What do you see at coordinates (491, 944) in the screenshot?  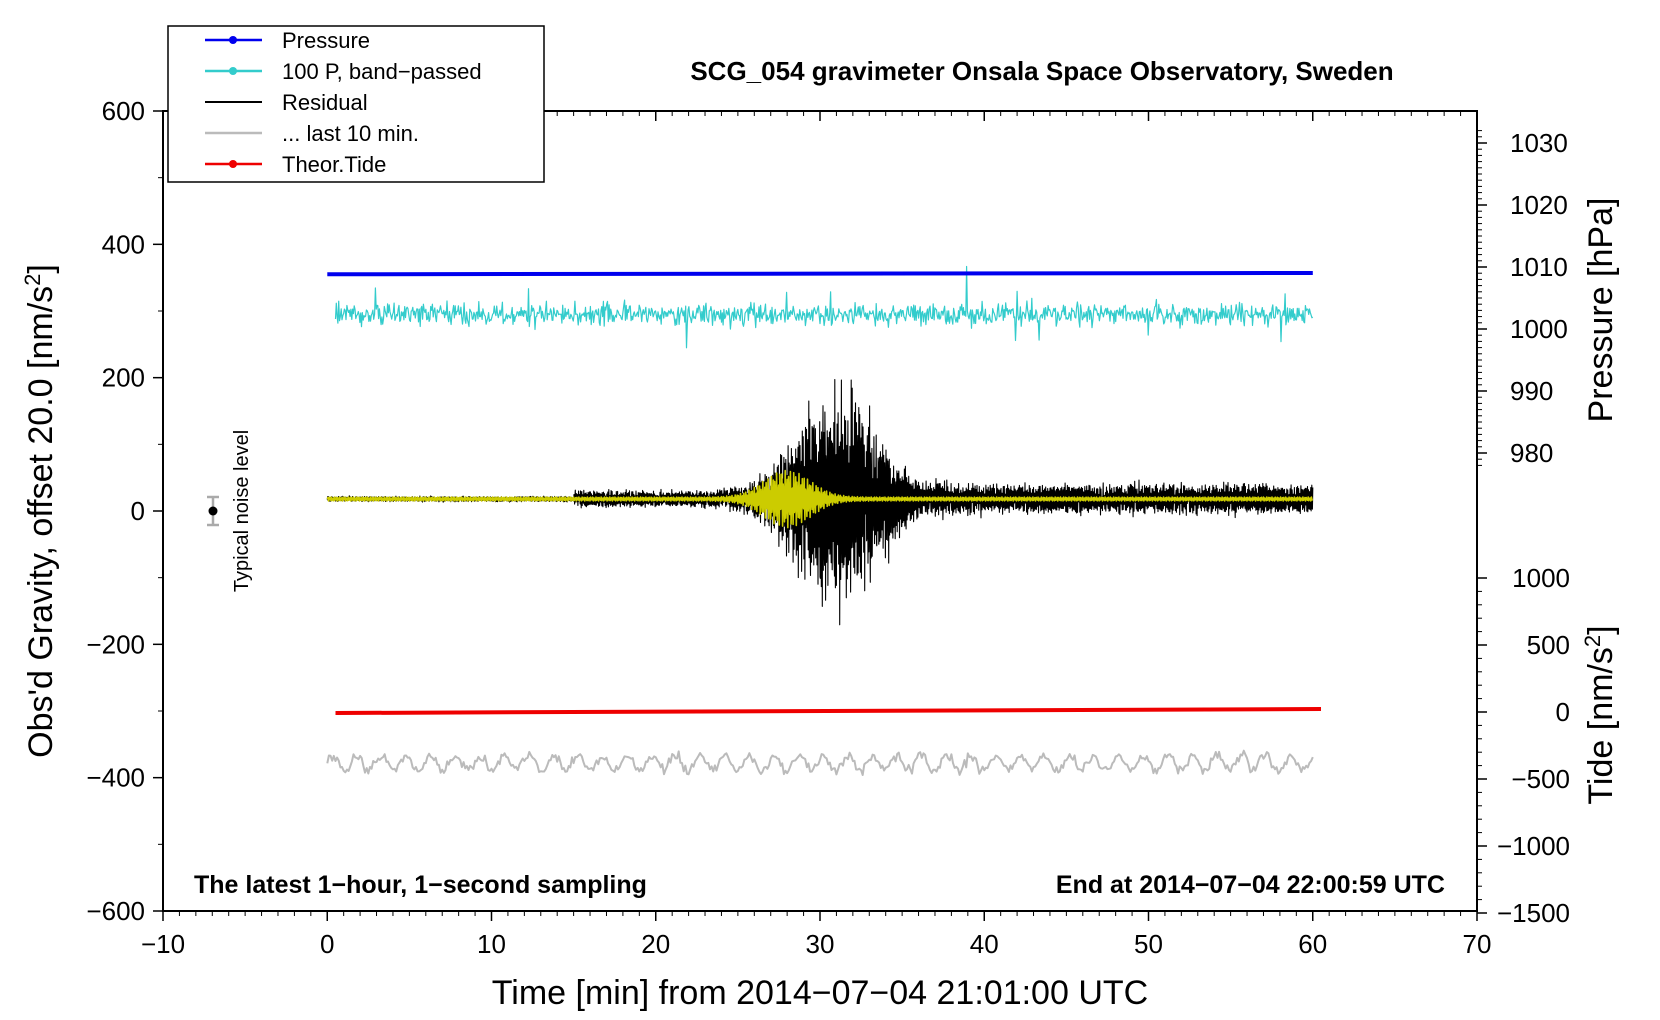 I see `x-tick-label: 10` at bounding box center [491, 944].